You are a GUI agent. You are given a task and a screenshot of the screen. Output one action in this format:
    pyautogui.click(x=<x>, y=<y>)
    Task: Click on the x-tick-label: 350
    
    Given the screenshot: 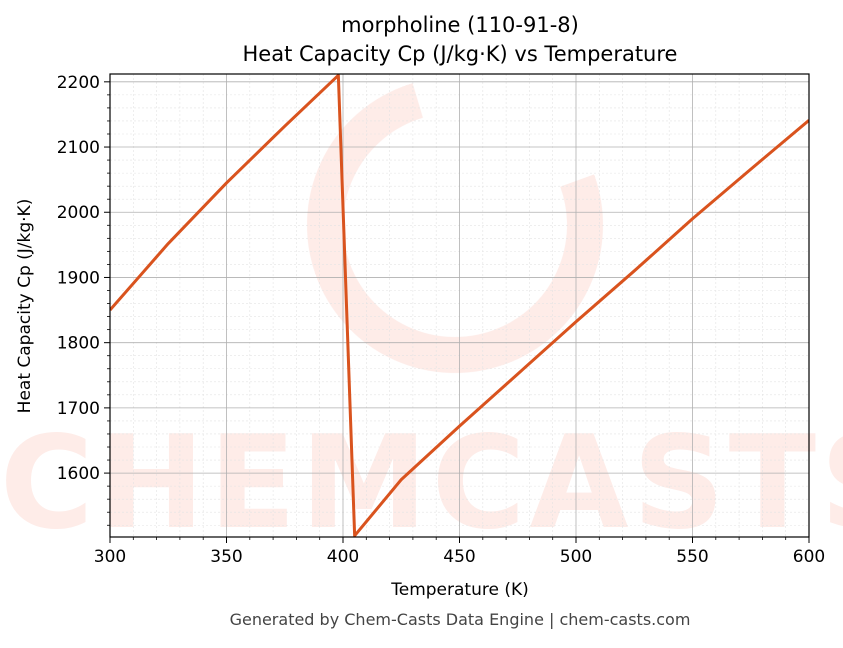 What is the action you would take?
    pyautogui.click(x=226, y=557)
    